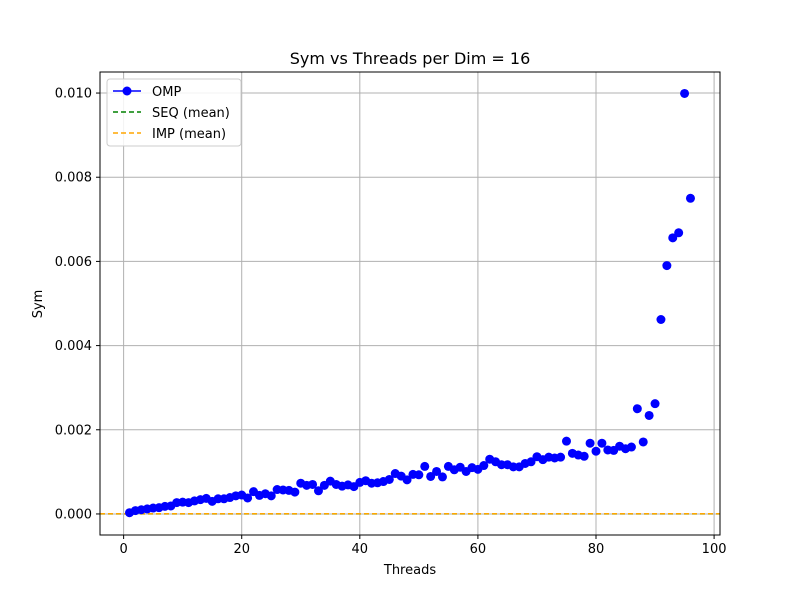 The width and height of the screenshot is (800, 604). Describe the element at coordinates (73, 262) in the screenshot. I see `y-tick-label: 0.006` at that location.